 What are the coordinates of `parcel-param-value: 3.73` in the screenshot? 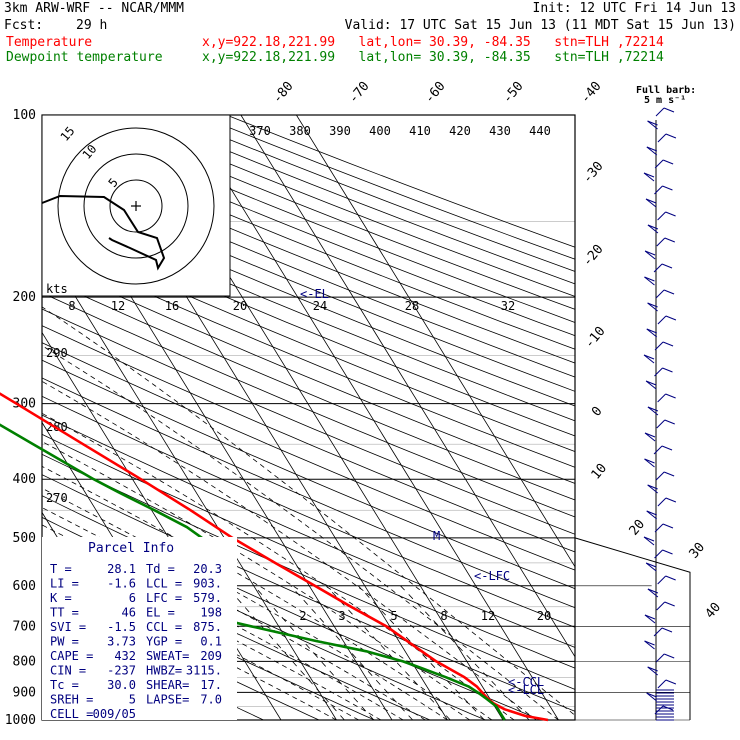 It's located at (121, 642).